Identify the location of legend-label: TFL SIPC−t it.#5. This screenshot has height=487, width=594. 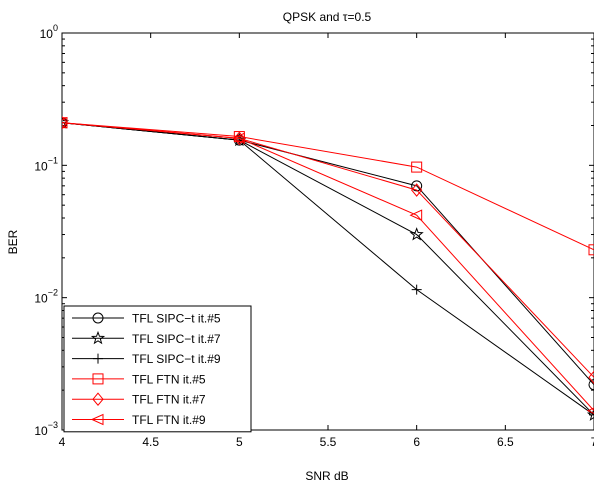
(176, 319).